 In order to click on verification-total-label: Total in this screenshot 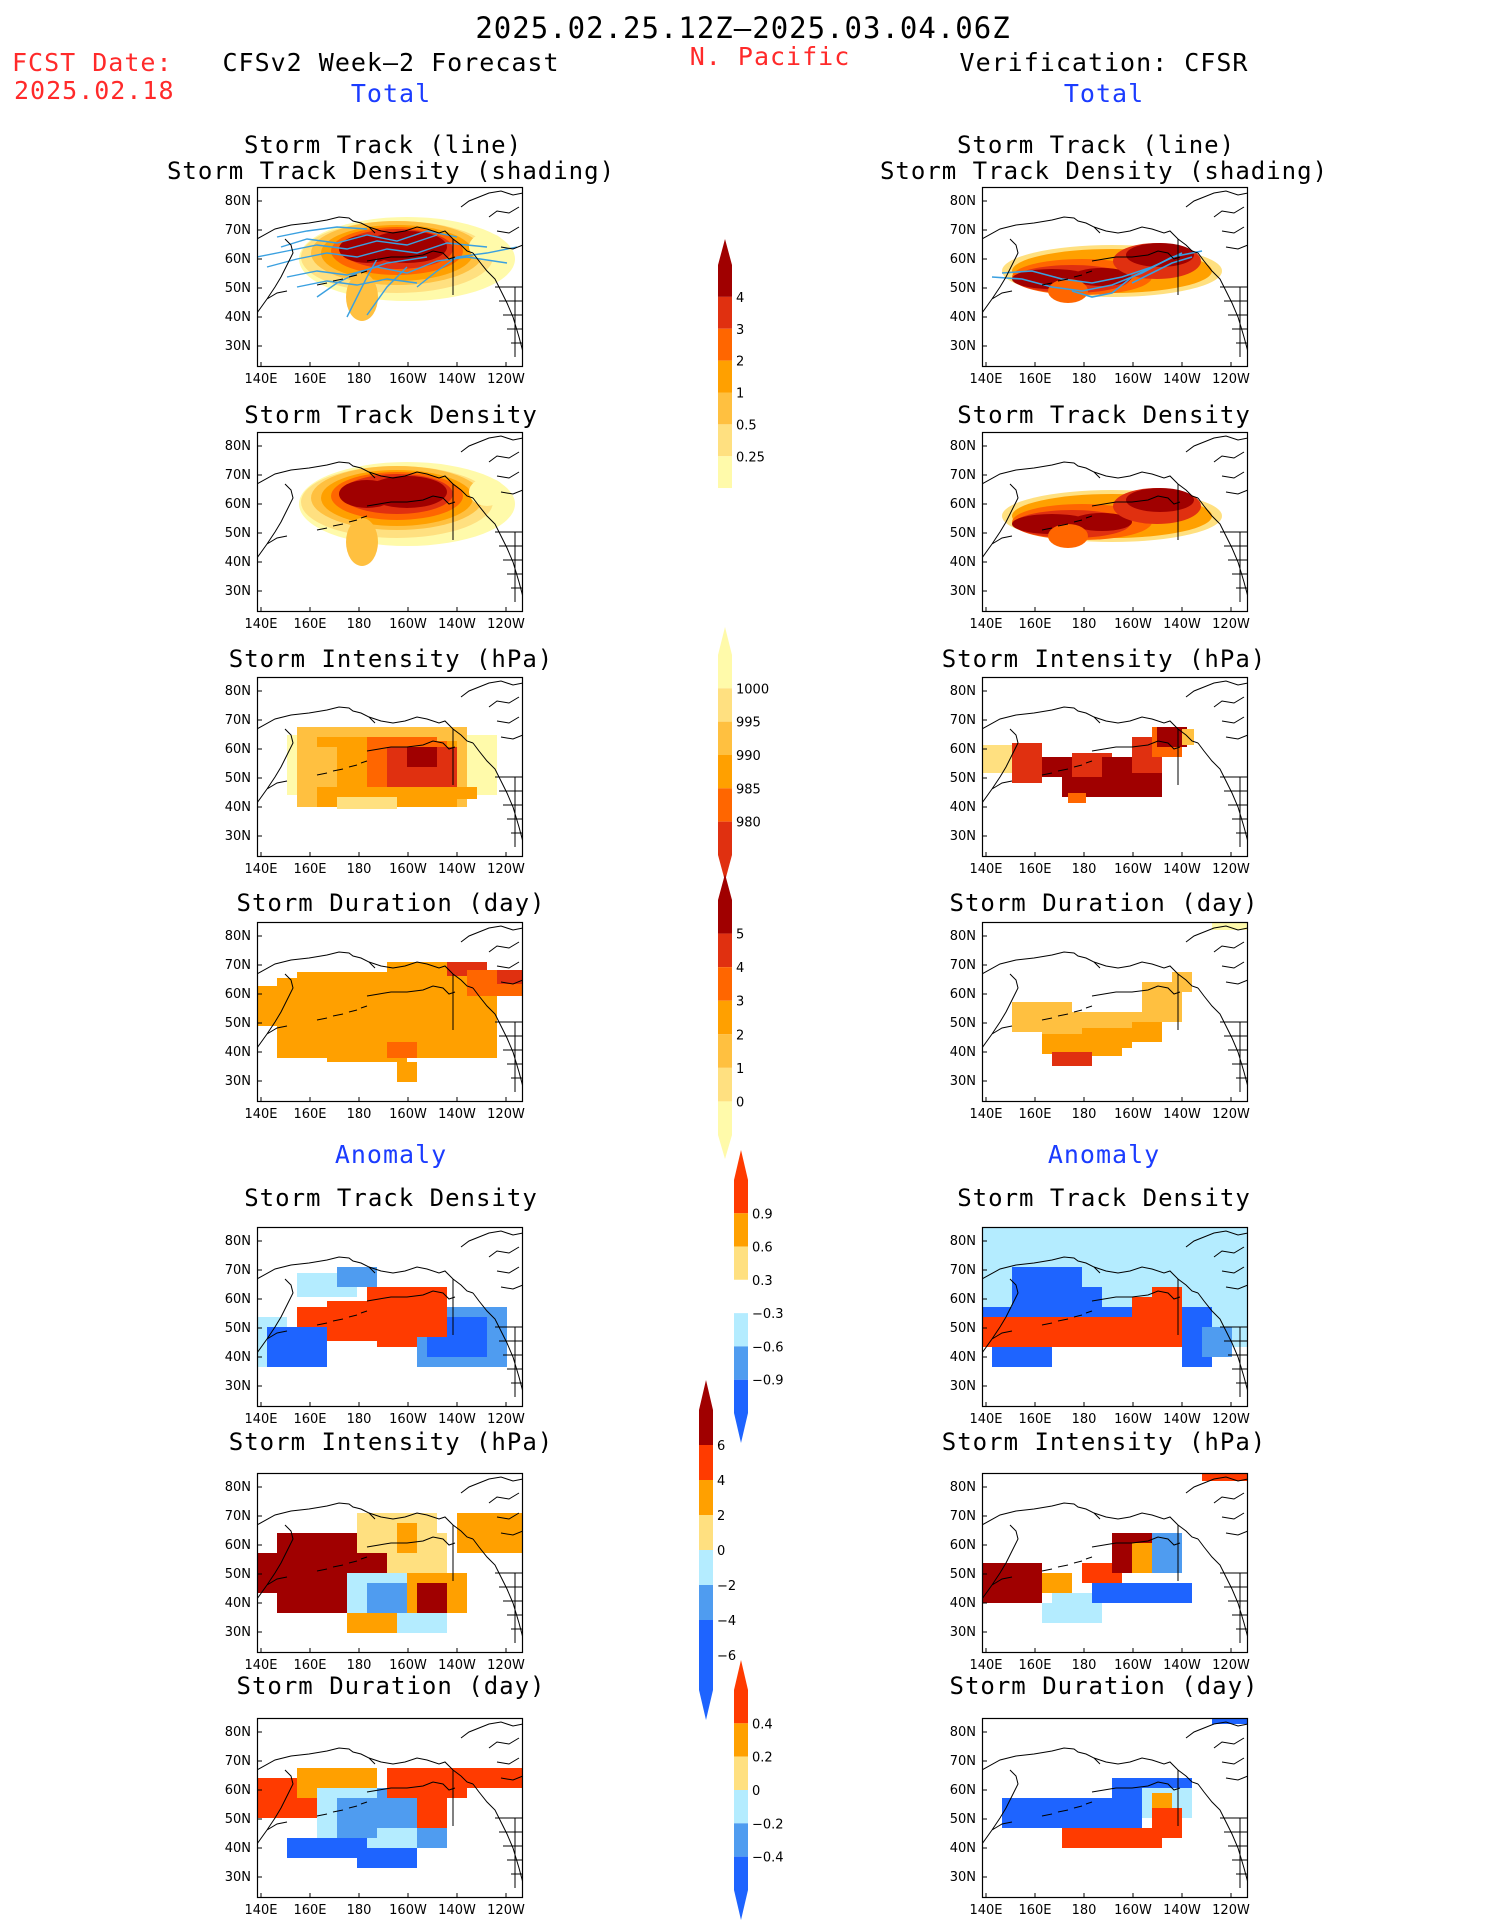, I will do `click(1104, 93)`.